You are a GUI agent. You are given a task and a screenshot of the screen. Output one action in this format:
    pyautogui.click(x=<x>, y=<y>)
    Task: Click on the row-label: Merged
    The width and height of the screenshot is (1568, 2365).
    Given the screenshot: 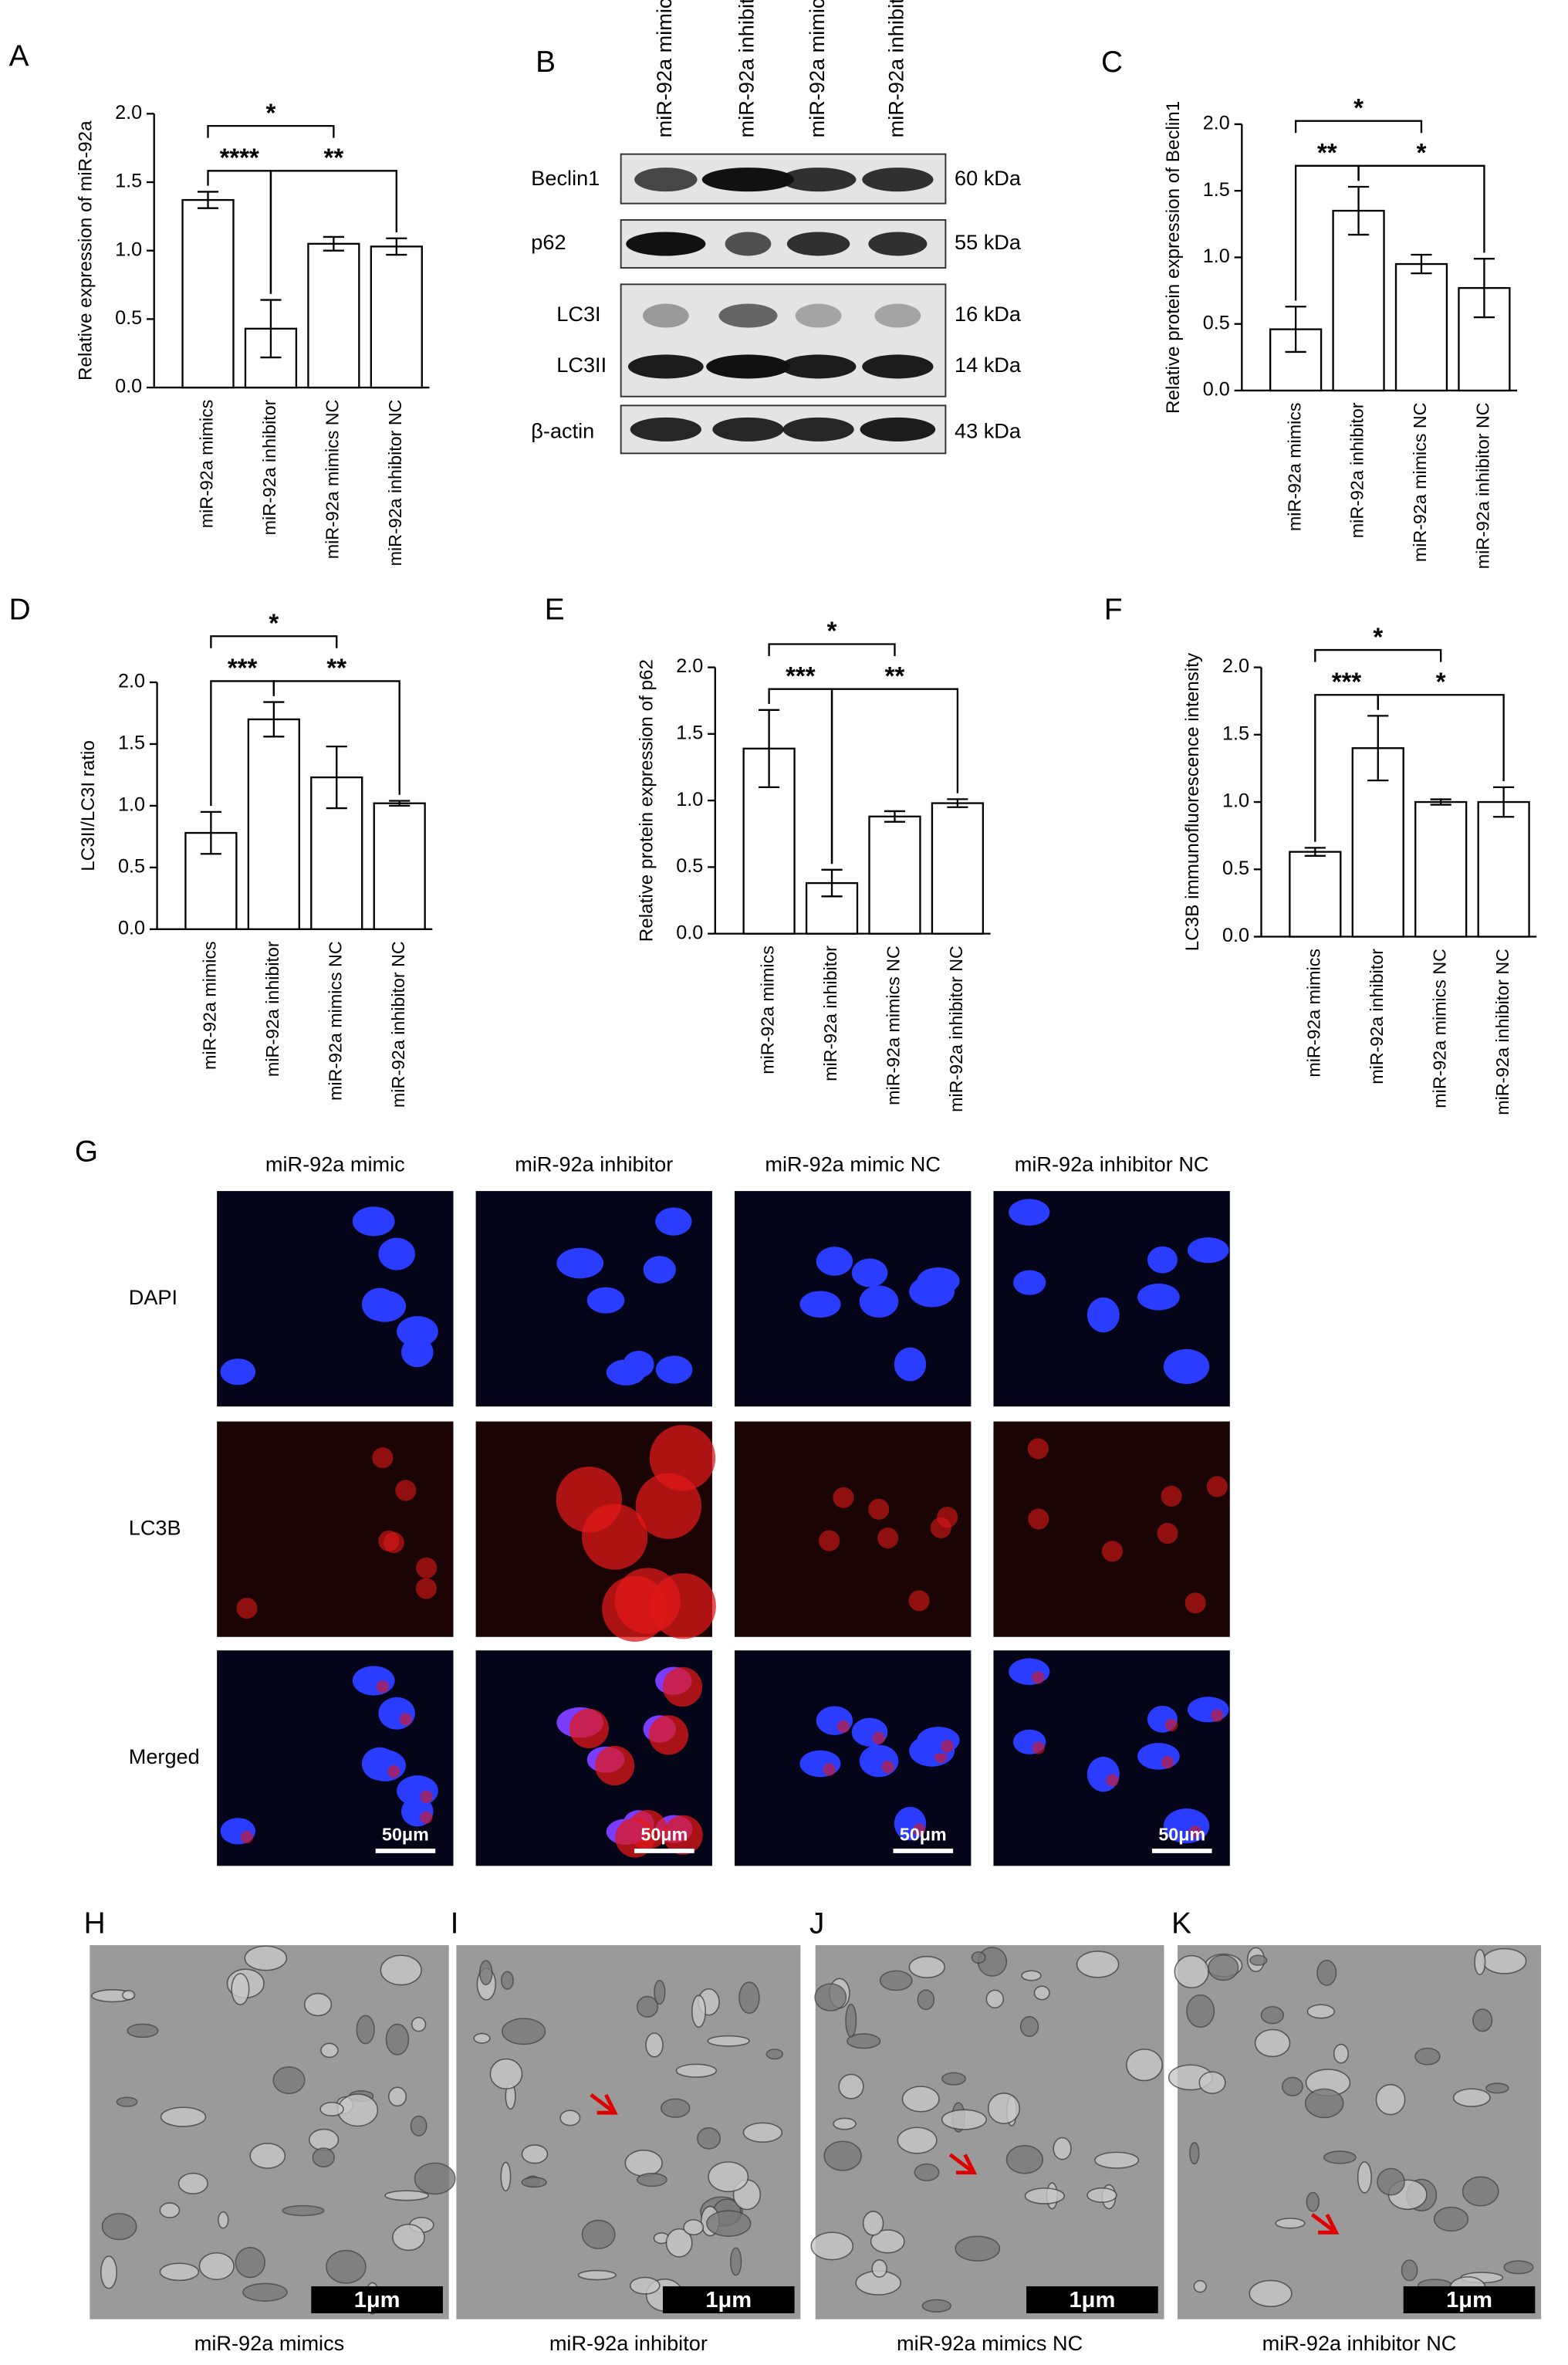 What is the action you would take?
    pyautogui.click(x=164, y=1756)
    